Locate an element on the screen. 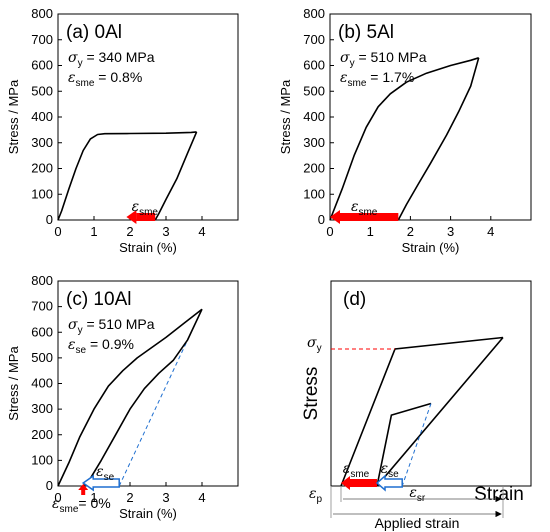 This screenshot has width=550, height=532. inner-loading-curve is located at coordinates (404, 444).